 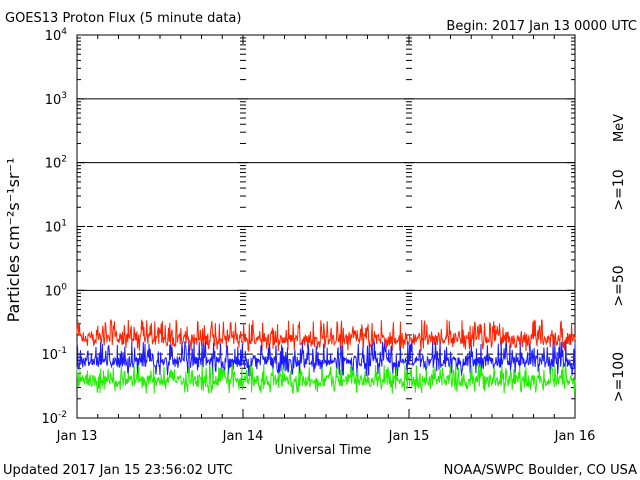 What do you see at coordinates (56, 99) in the screenshot?
I see `y-tick-label: 10³` at bounding box center [56, 99].